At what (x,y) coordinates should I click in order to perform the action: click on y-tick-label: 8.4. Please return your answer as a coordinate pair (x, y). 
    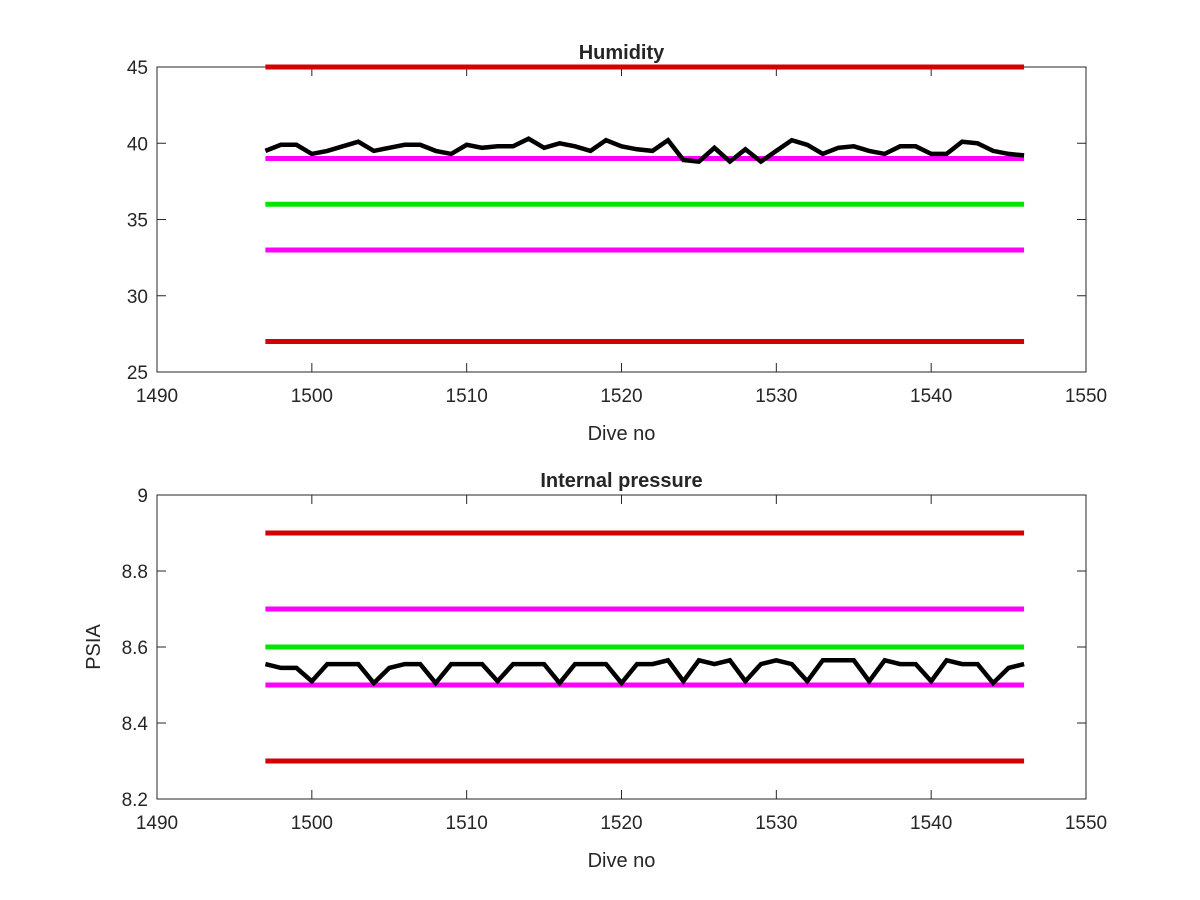
    Looking at the image, I should click on (135, 724).